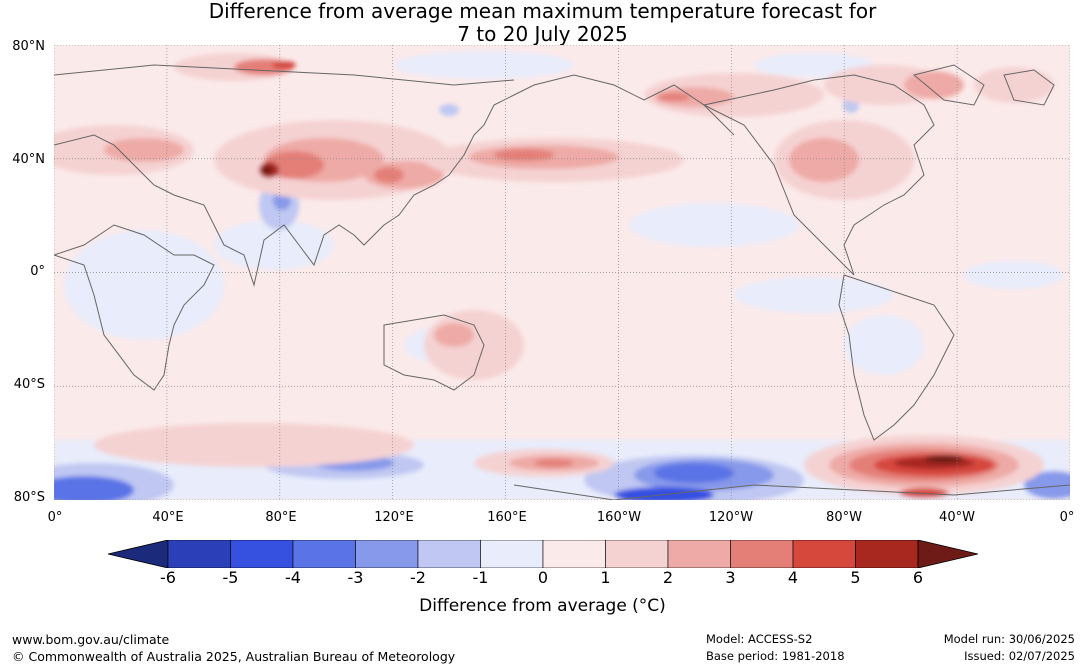  Describe the element at coordinates (394, 517) in the screenshot. I see `lon-label-120e: 120°E` at that location.